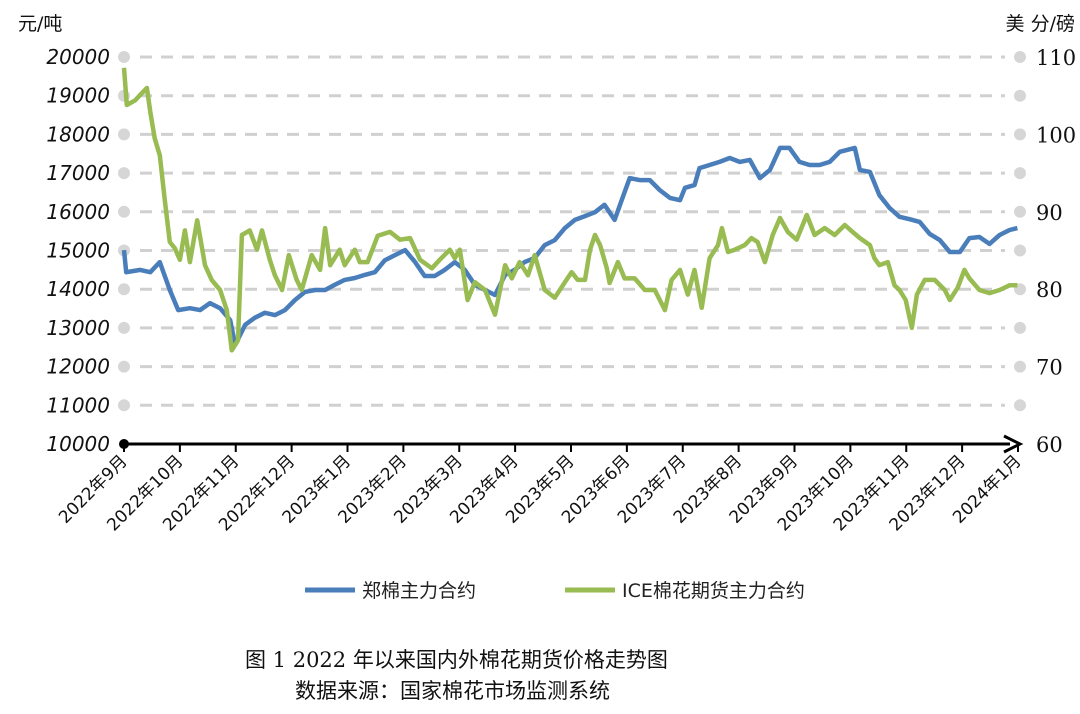  I want to click on left-tick-label: 12000, so click(78, 367).